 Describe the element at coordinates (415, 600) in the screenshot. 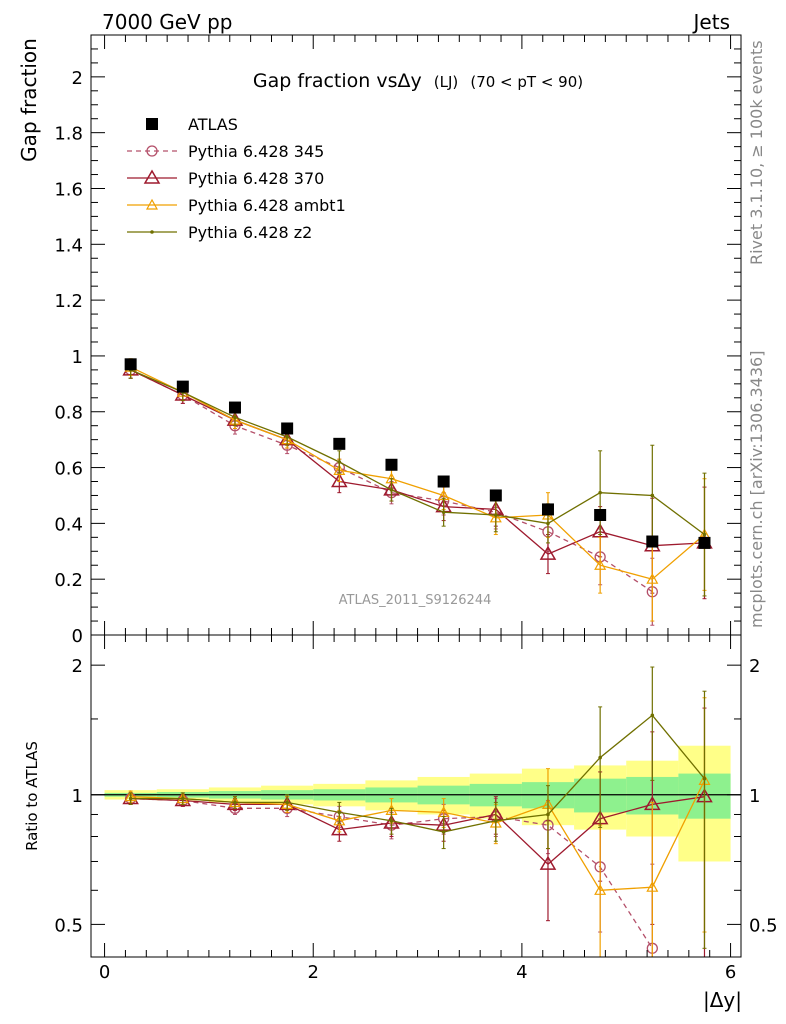

I see `analysis-watermark: ATLAS_2011_S9126244` at that location.